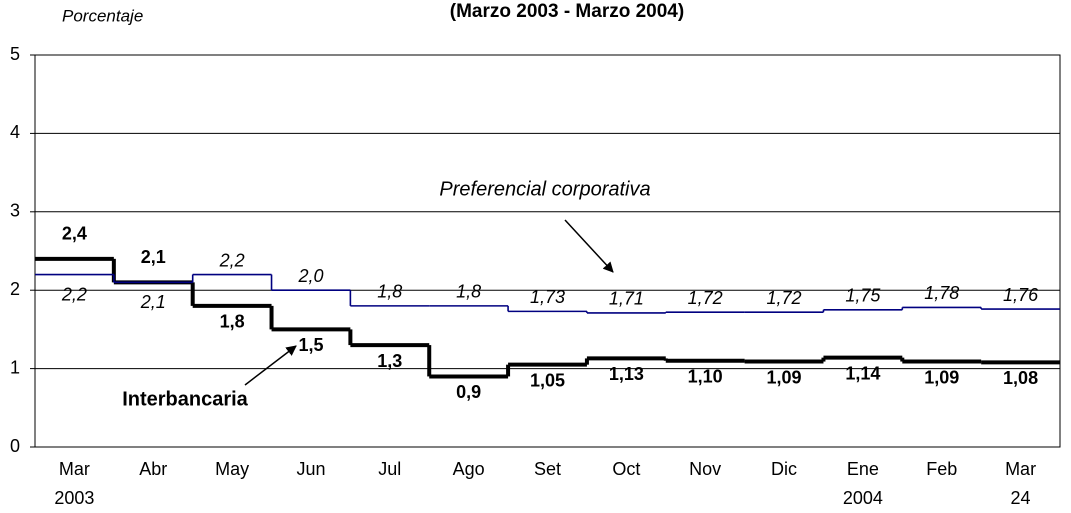  Describe the element at coordinates (941, 469) in the screenshot. I see `x-tick-label: Feb` at that location.